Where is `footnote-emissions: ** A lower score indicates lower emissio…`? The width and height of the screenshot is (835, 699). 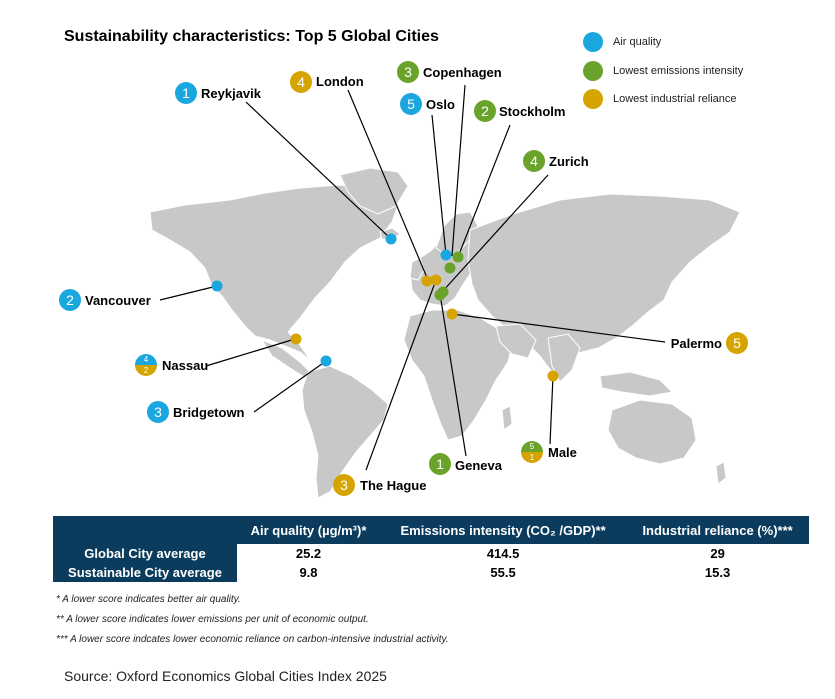 footnote-emissions: ** A lower score indicates lower emissio… is located at coordinates (212, 619).